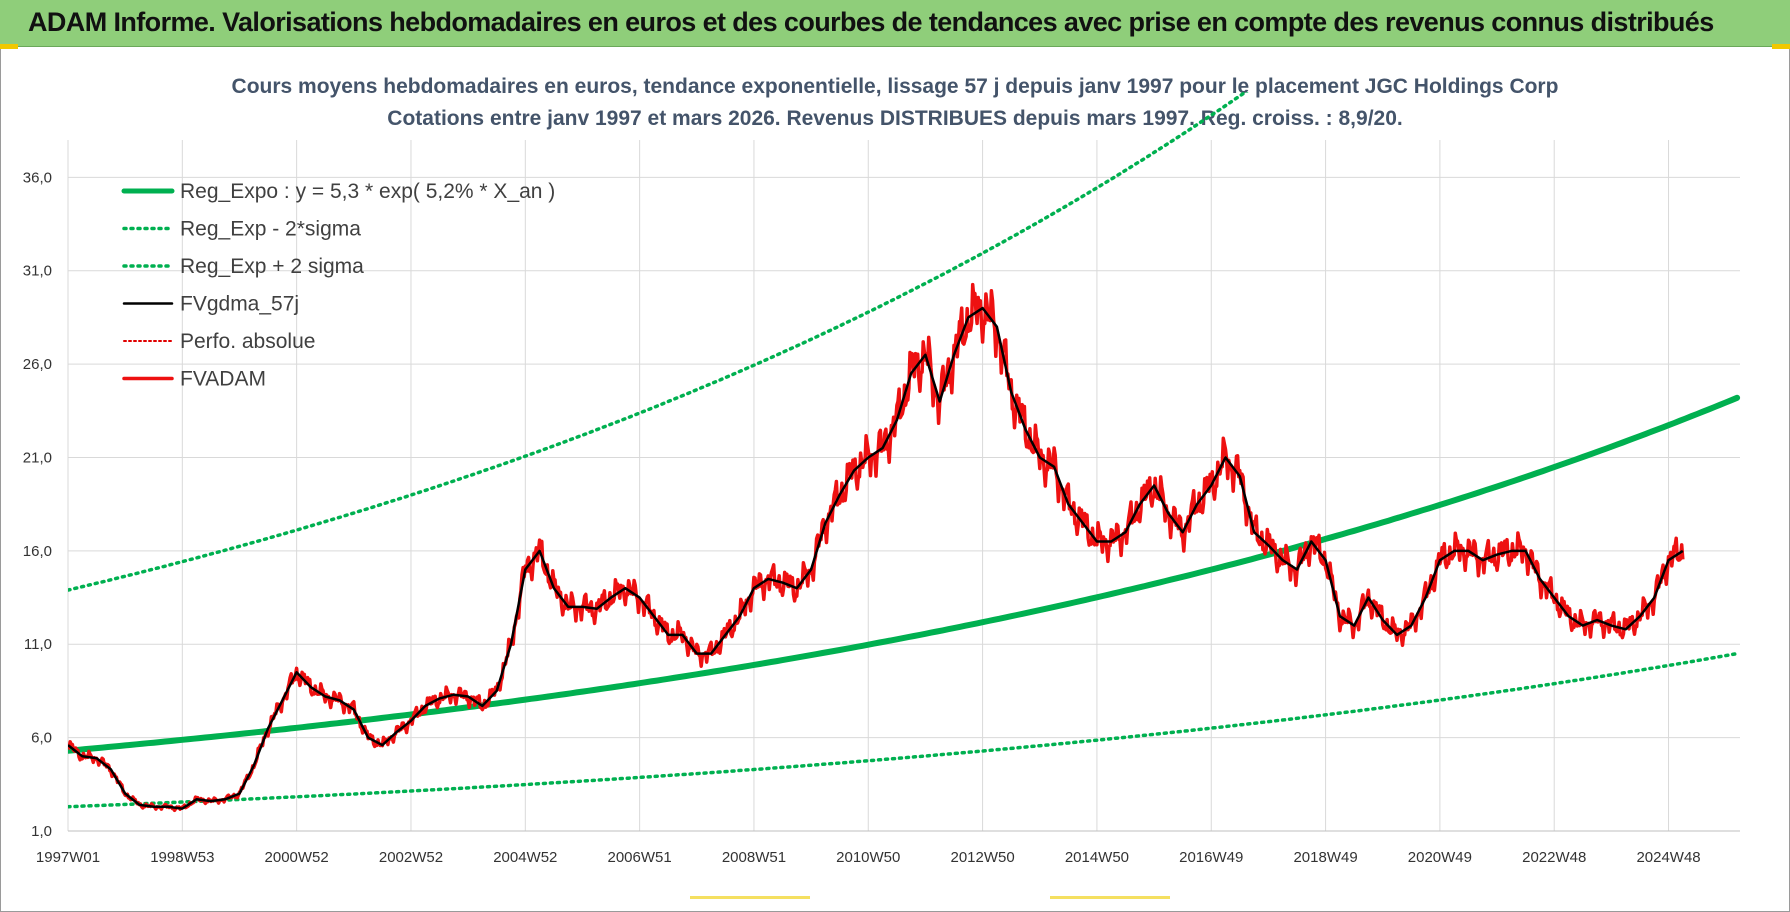  Describe the element at coordinates (41, 831) in the screenshot. I see `y-tick-label: 1,0` at that location.